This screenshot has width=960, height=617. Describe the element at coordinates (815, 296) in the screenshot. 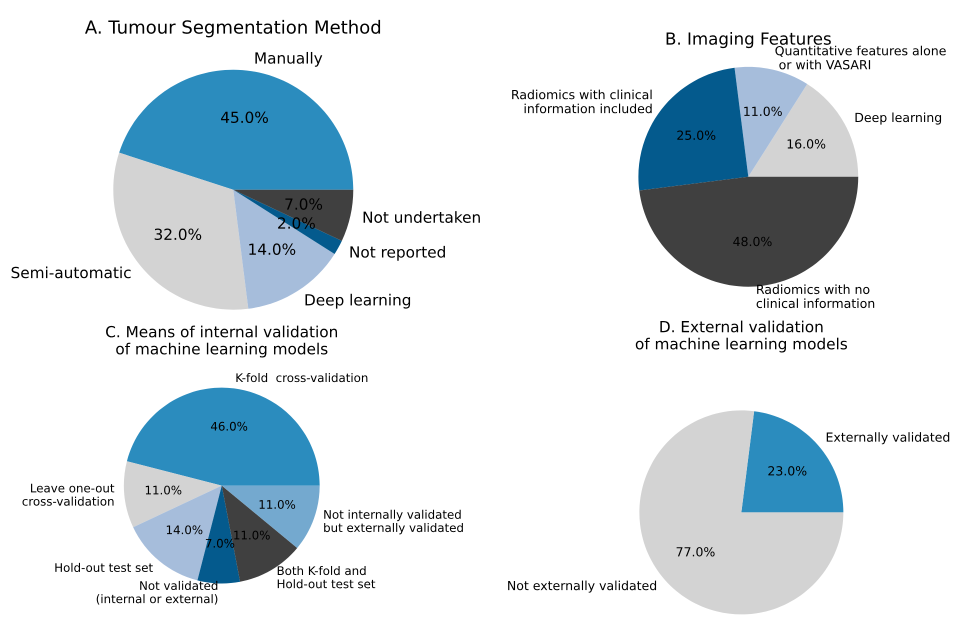

I see `slice-label: Radiomics with no clinical information` at that location.